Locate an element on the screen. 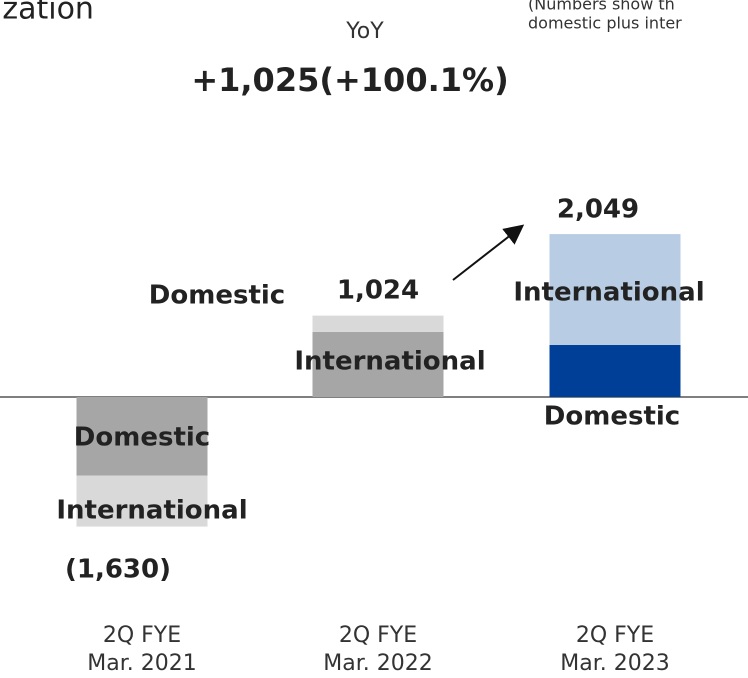 This screenshot has width=748, height=678. total-label: 2,049 is located at coordinates (598, 210).